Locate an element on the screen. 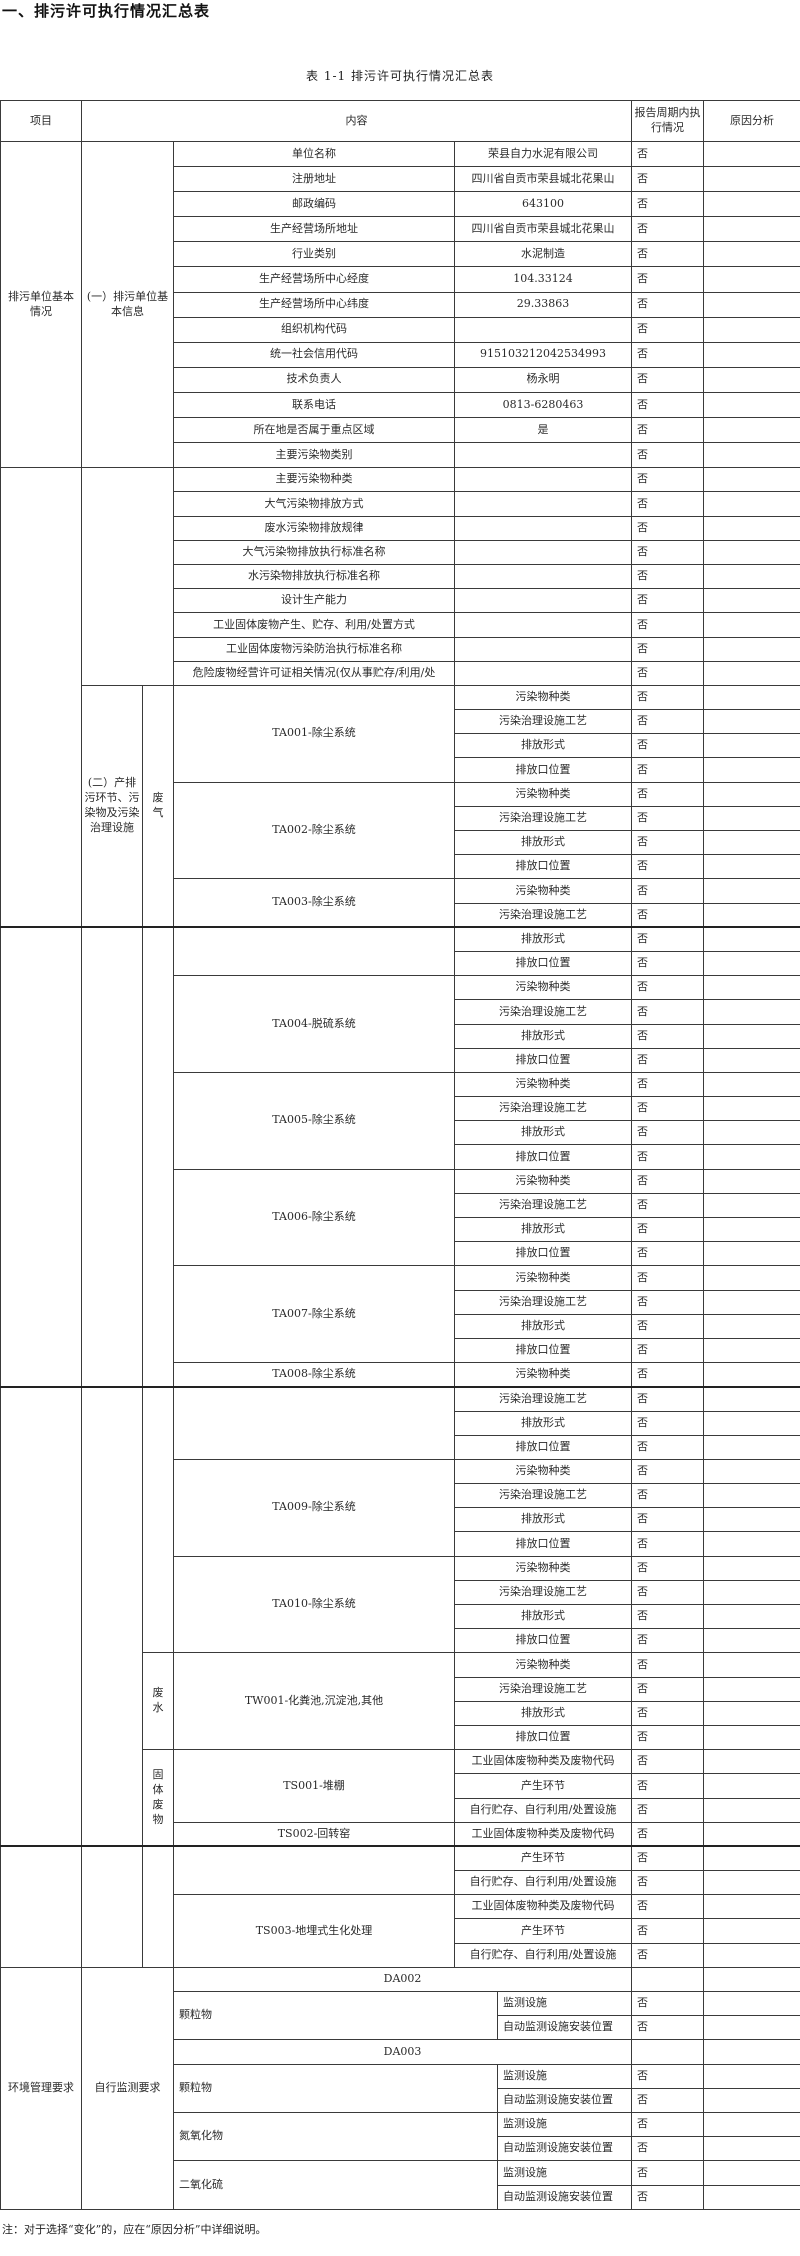 This screenshot has width=800, height=2256. field-value: 104.33124 is located at coordinates (543, 279).